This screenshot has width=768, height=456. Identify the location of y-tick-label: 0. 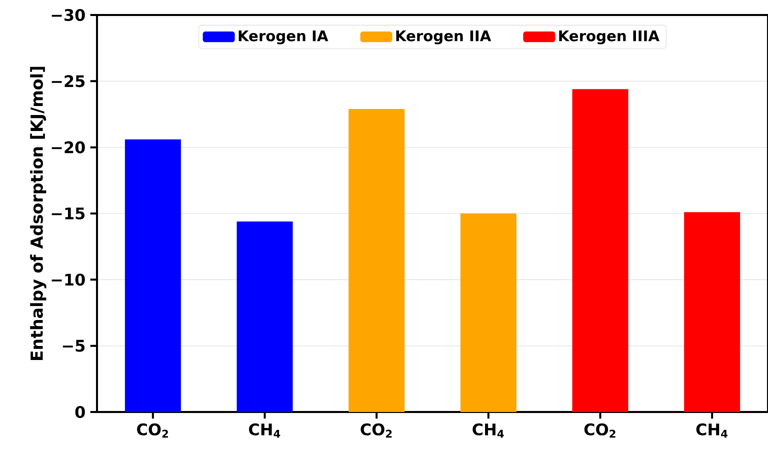
(80, 412).